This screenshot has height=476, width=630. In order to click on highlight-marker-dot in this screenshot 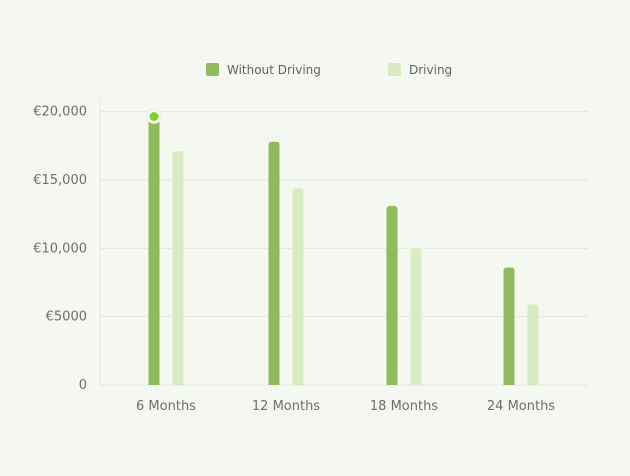, I will do `click(154, 116)`.